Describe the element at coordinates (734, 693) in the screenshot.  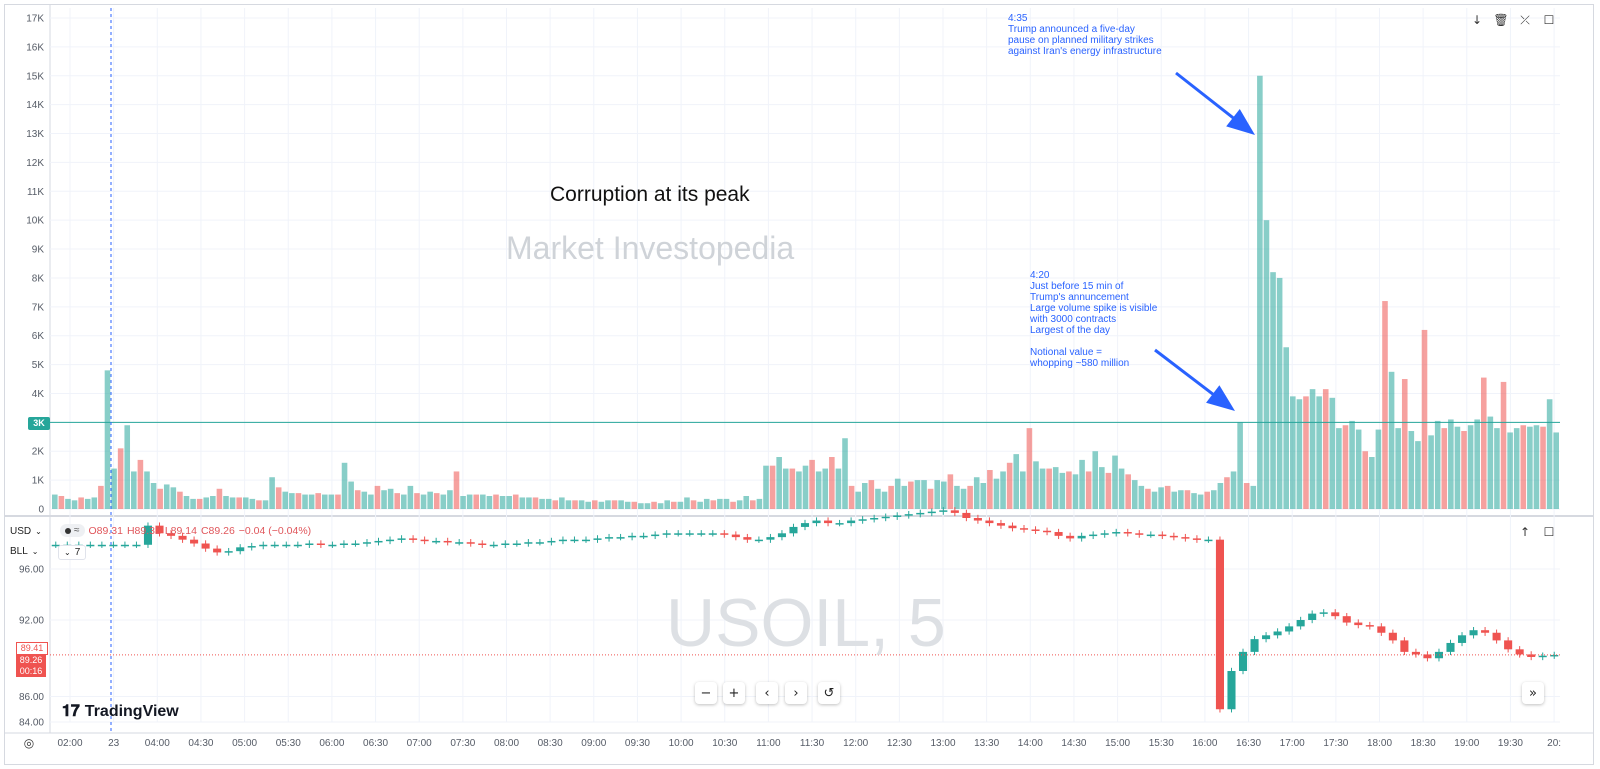
I see `zoom-in-button: +` at that location.